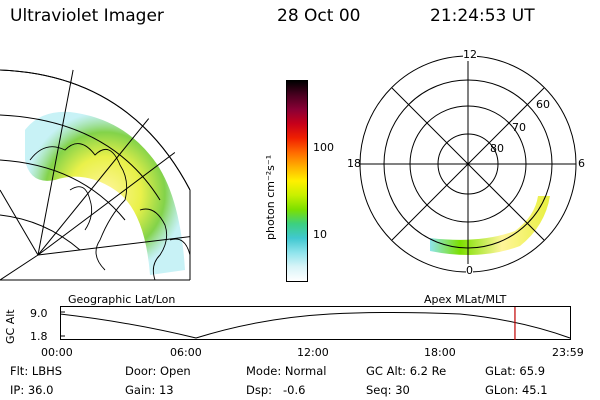 Image resolution: width=600 pixels, height=400 pixels. I want to click on lat-label-60: 60, so click(543, 104).